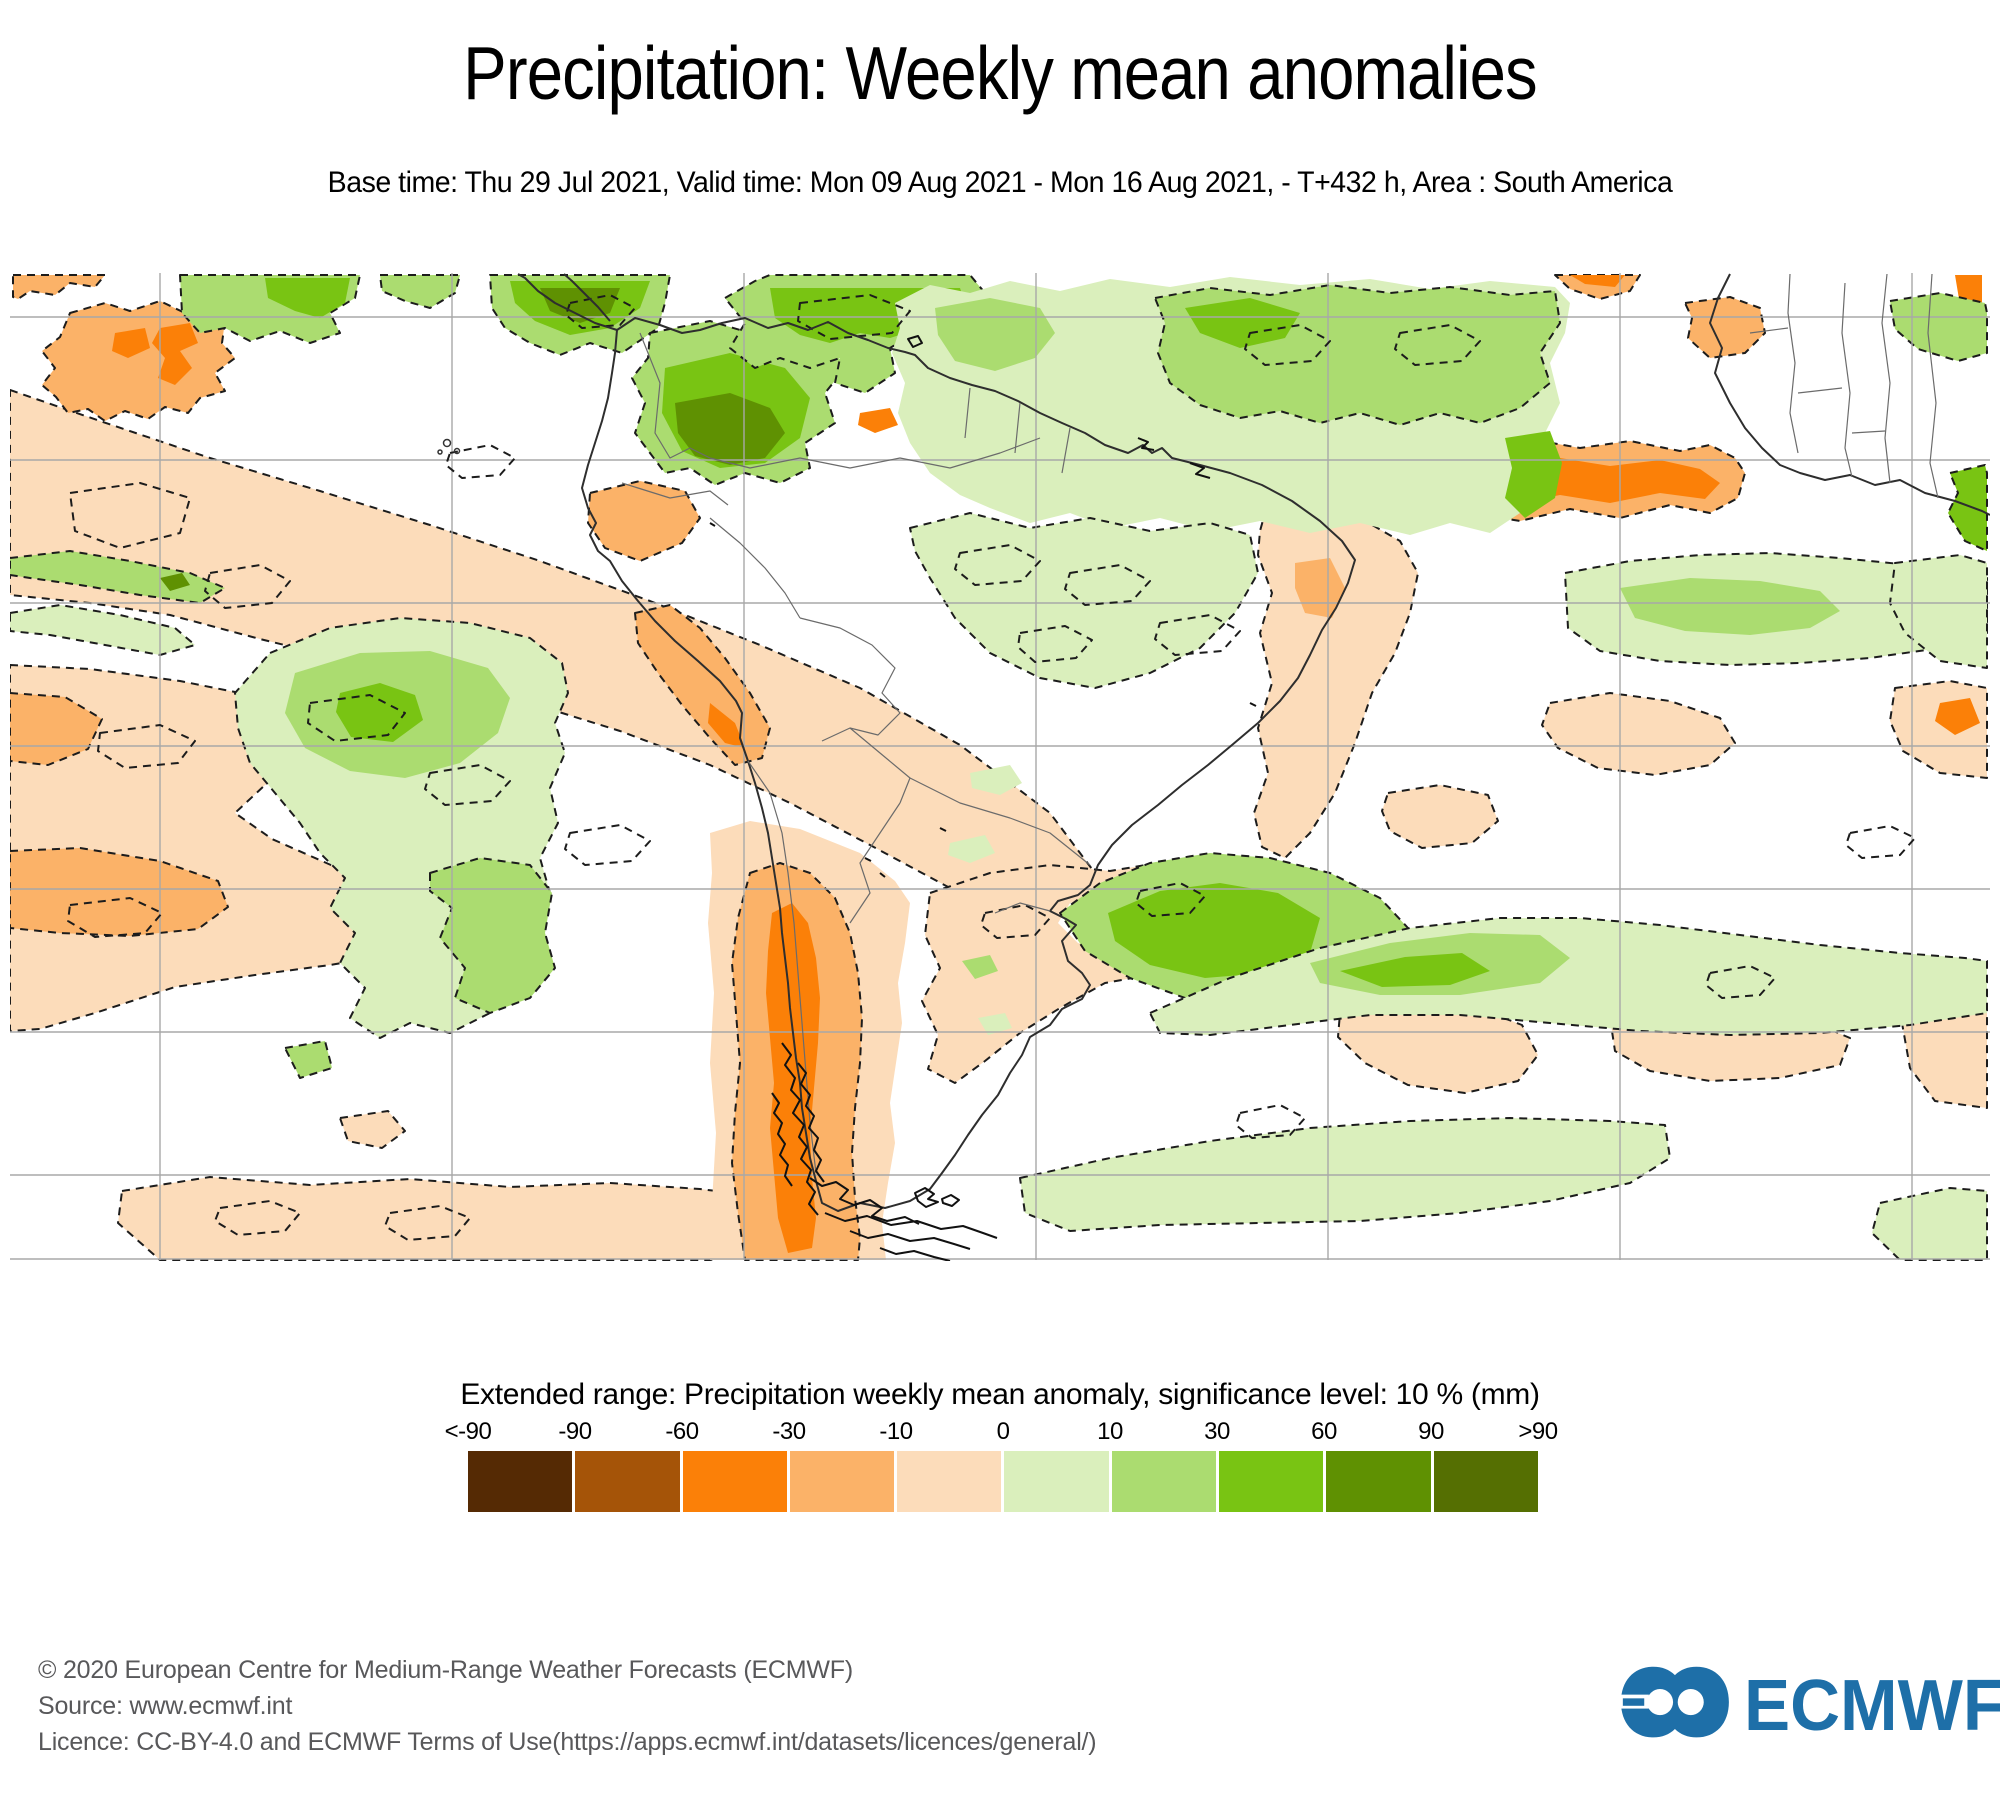  Describe the element at coordinates (165, 1706) in the screenshot. I see `footer-source: Source: www.ecmwf.int` at that location.